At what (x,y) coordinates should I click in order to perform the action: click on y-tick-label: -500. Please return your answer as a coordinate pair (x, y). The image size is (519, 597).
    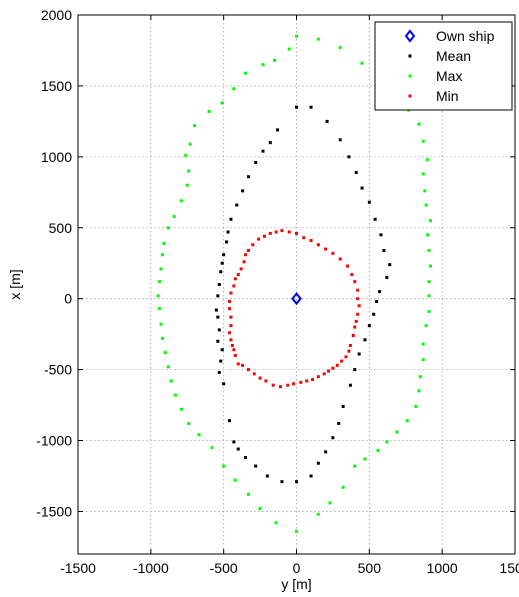
    Looking at the image, I should click on (58, 370).